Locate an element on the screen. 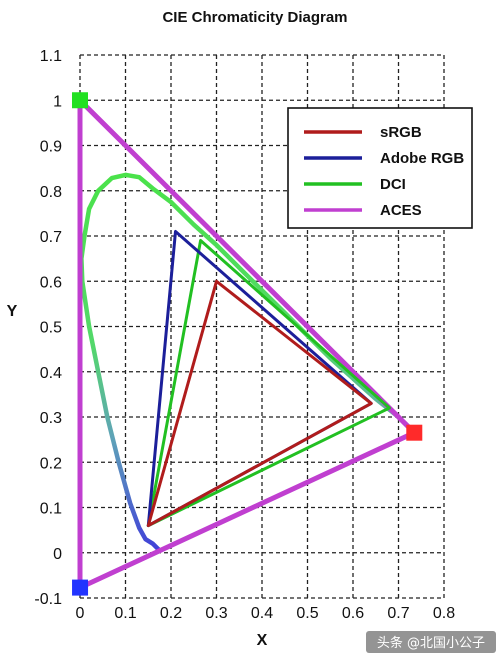  watermark: 头条 @北国小公子 is located at coordinates (431, 642).